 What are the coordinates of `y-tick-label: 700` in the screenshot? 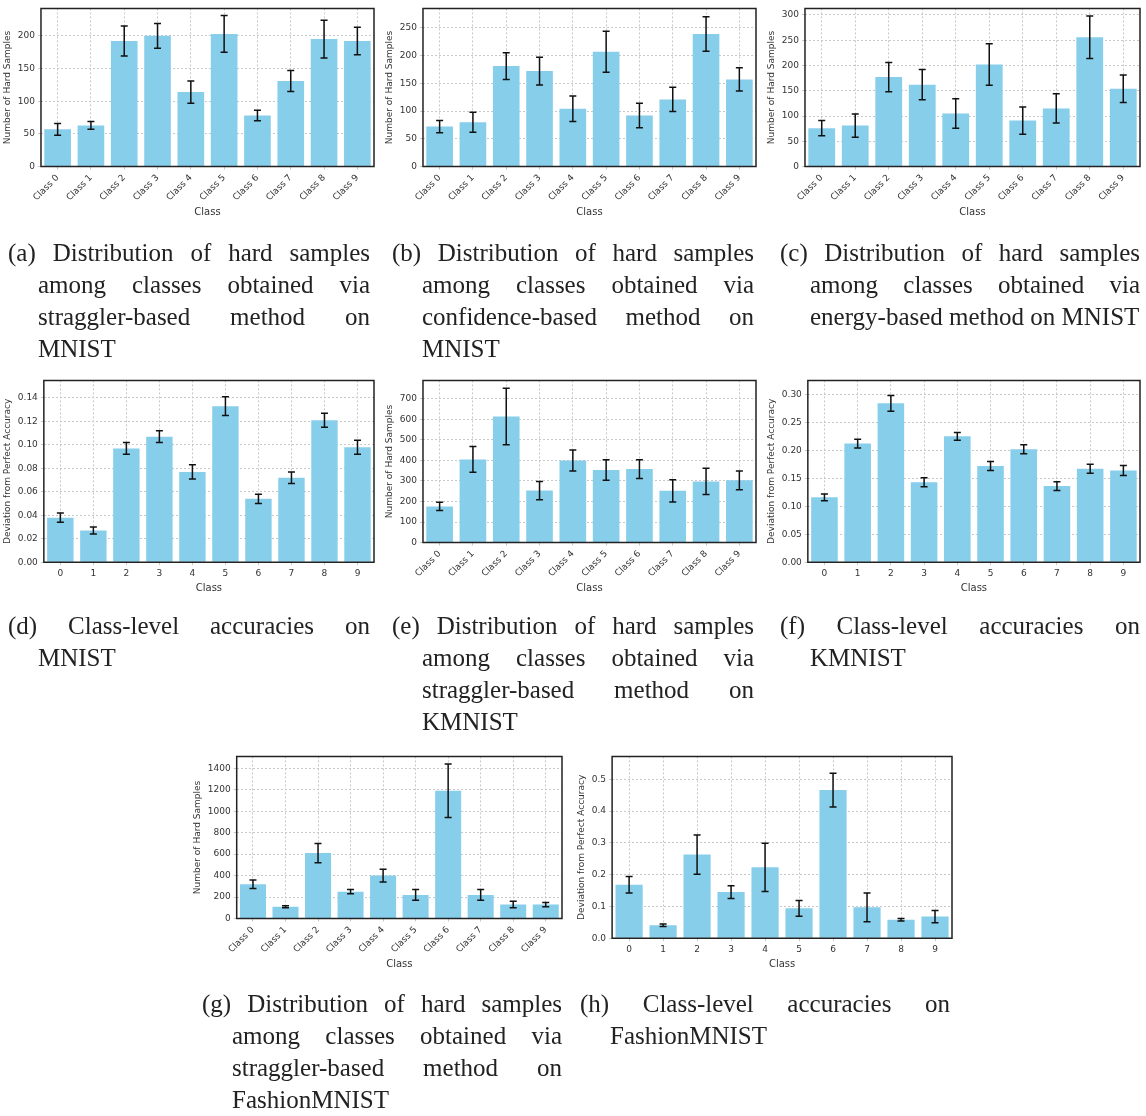 It's located at (408, 398).